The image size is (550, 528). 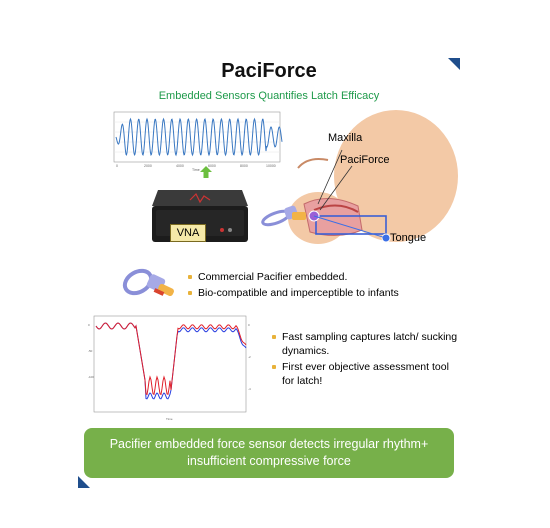 What do you see at coordinates (365, 160) in the screenshot?
I see `label-paciforce: PaciForce` at bounding box center [365, 160].